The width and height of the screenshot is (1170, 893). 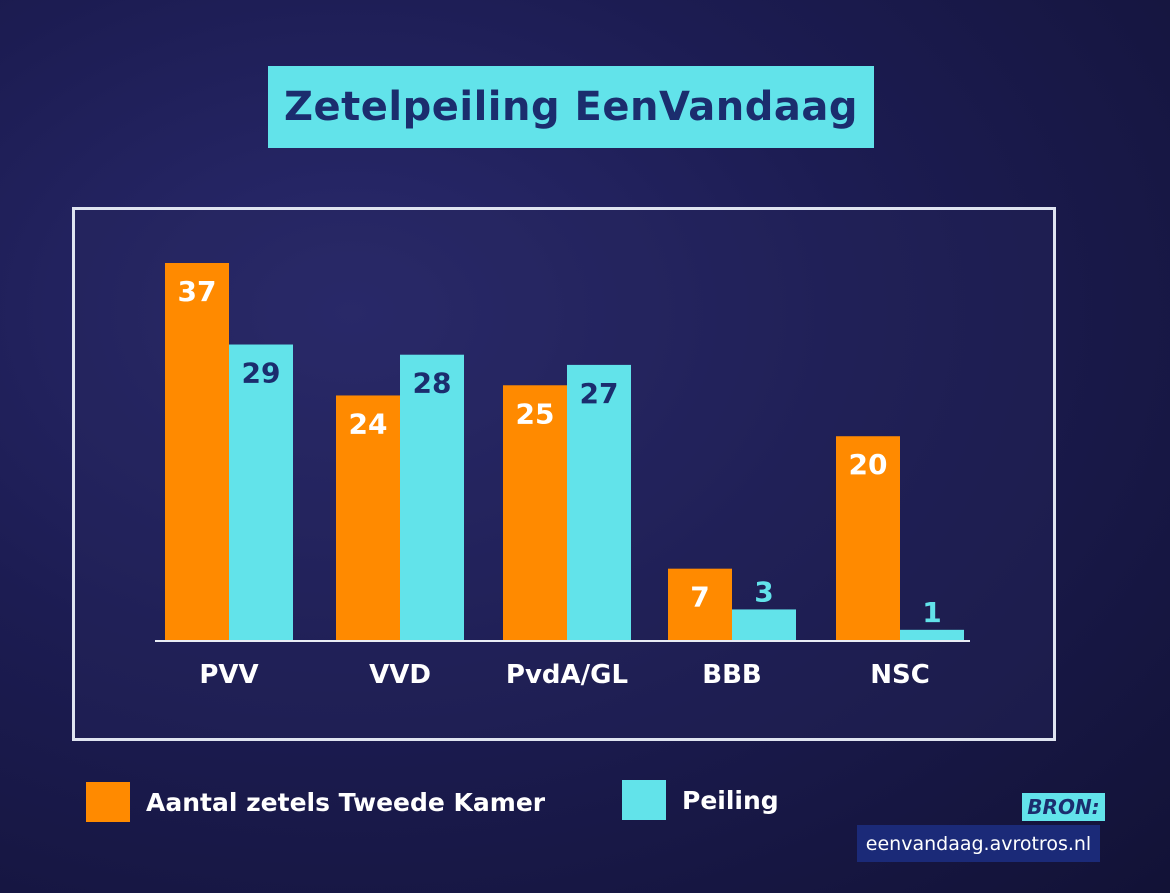 I want to click on data-label-seats-nsc: 20, so click(x=868, y=464).